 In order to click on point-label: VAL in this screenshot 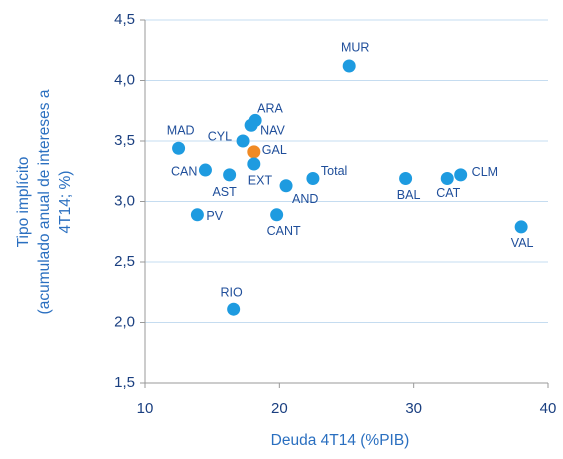, I will do `click(522, 243)`.